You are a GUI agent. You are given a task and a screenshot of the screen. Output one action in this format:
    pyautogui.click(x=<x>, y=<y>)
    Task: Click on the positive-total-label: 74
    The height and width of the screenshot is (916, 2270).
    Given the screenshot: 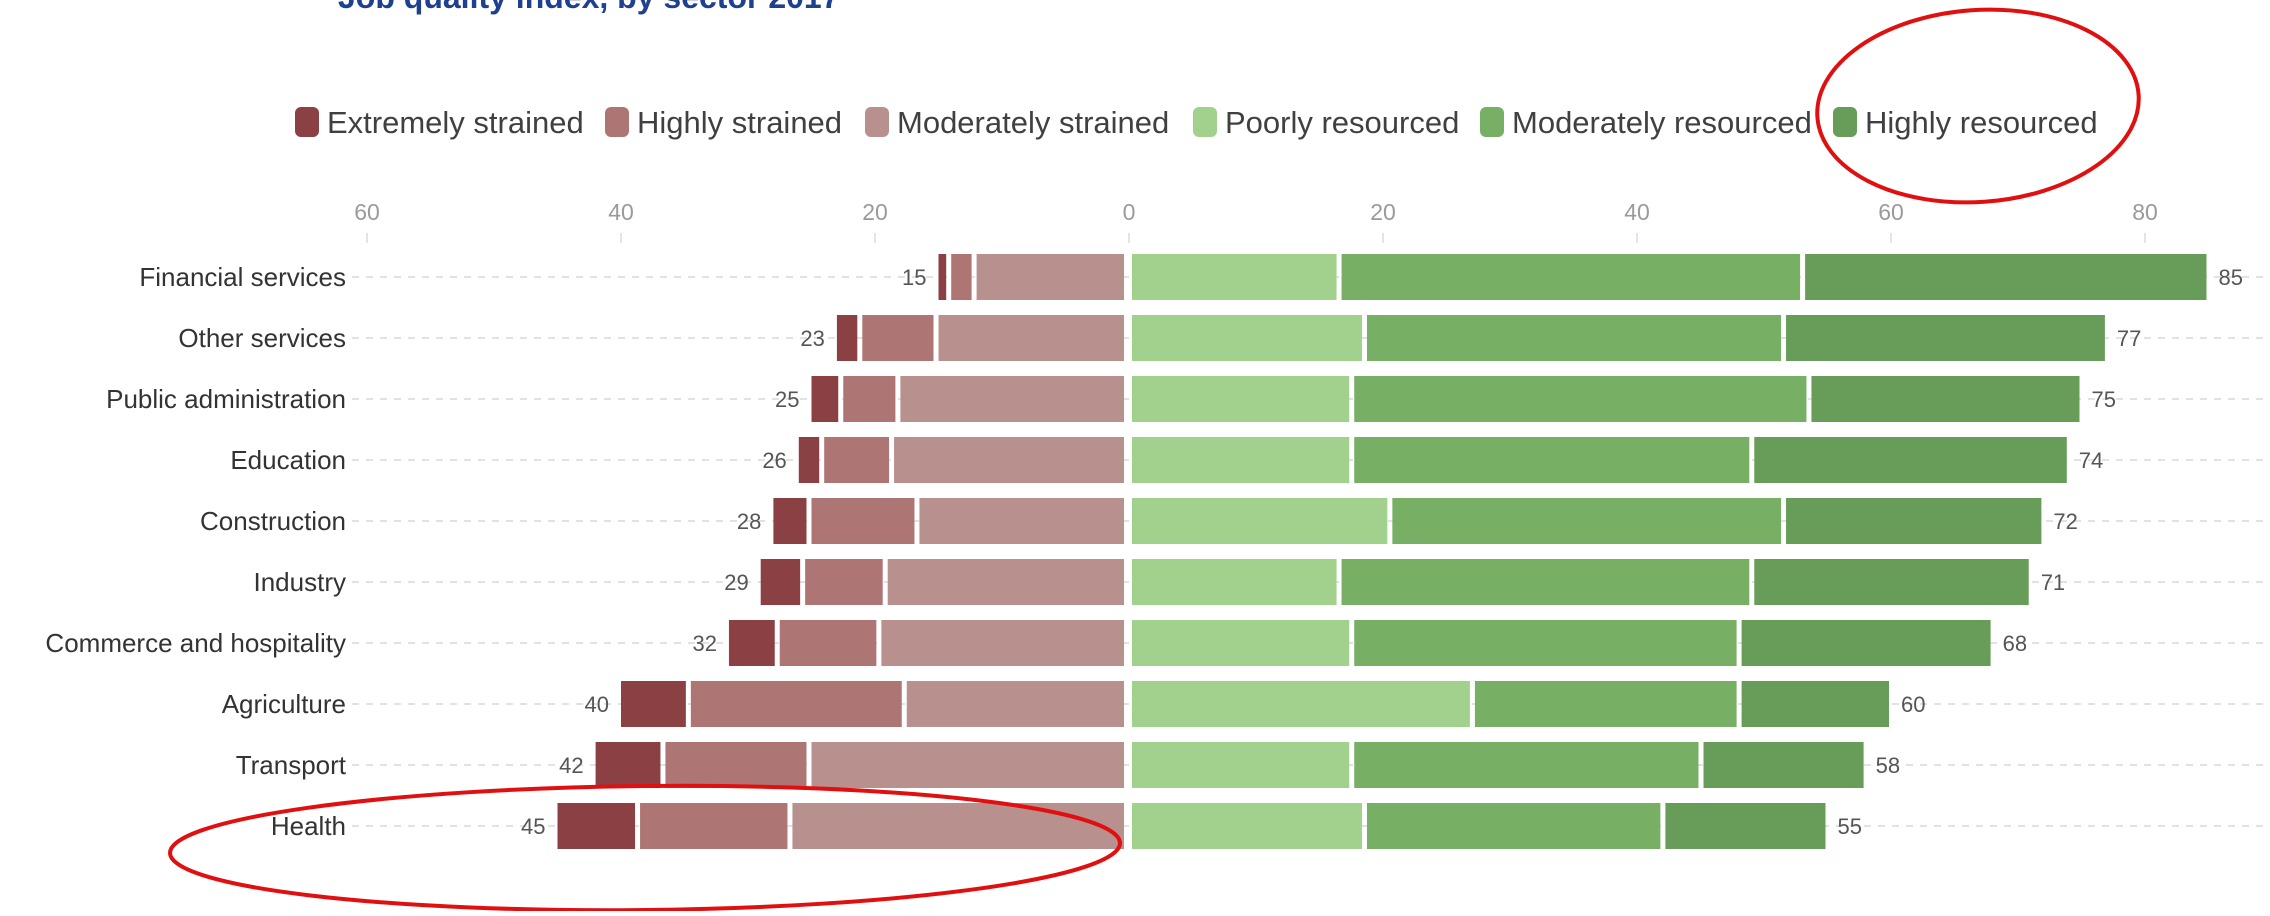 What is the action you would take?
    pyautogui.click(x=2091, y=460)
    